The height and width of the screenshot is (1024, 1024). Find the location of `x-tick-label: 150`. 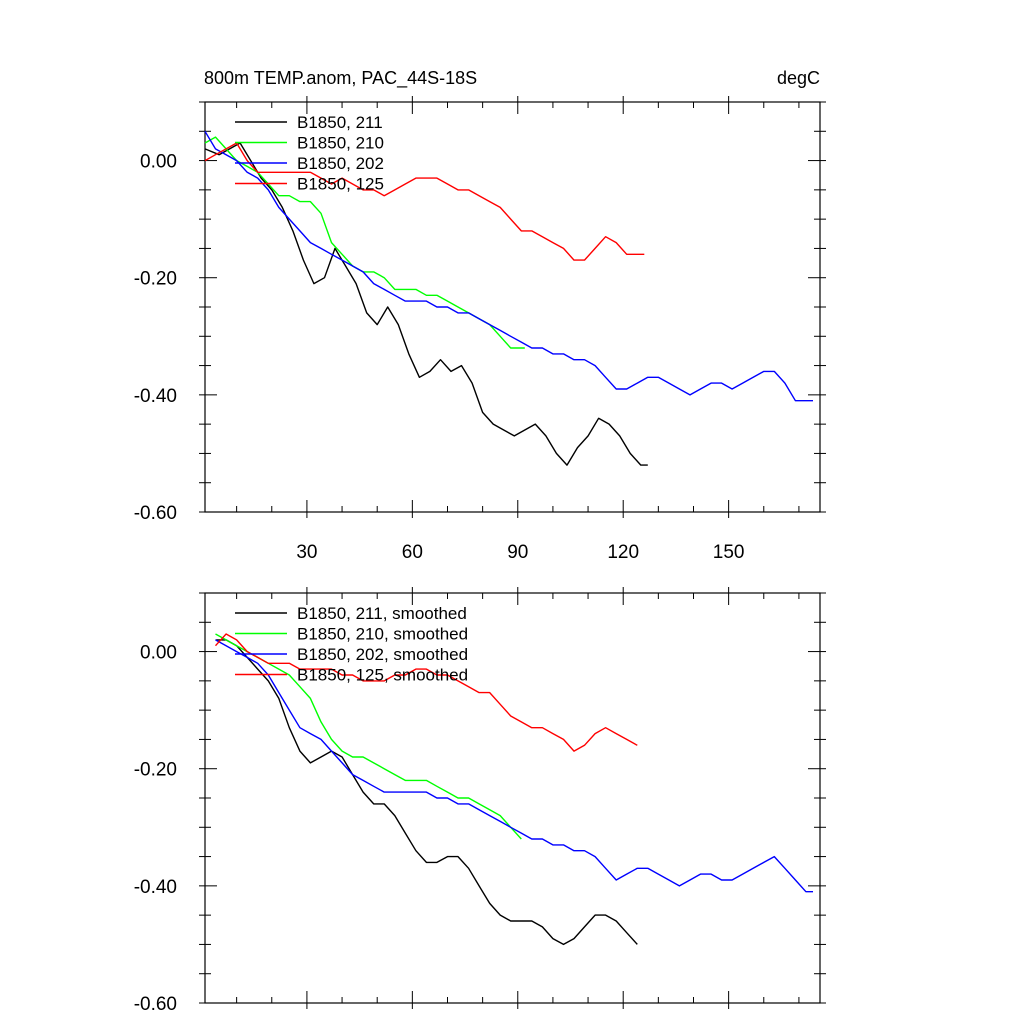

x-tick-label: 150 is located at coordinates (729, 552).